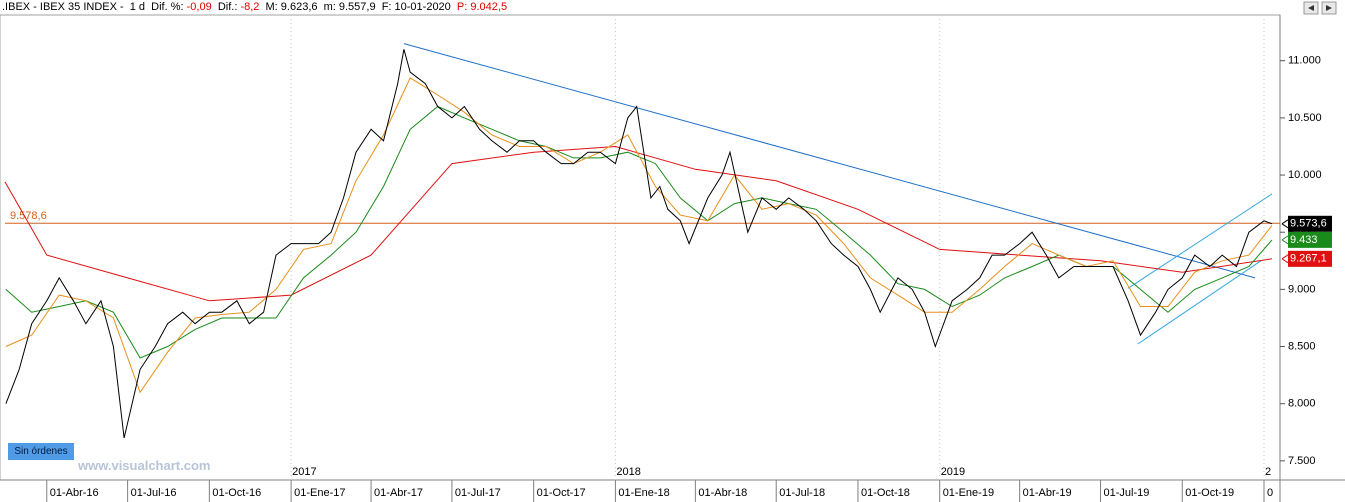 This screenshot has height=502, width=1345. Describe the element at coordinates (398, 493) in the screenshot. I see `x-tick-label: 01-Abr-17` at that location.